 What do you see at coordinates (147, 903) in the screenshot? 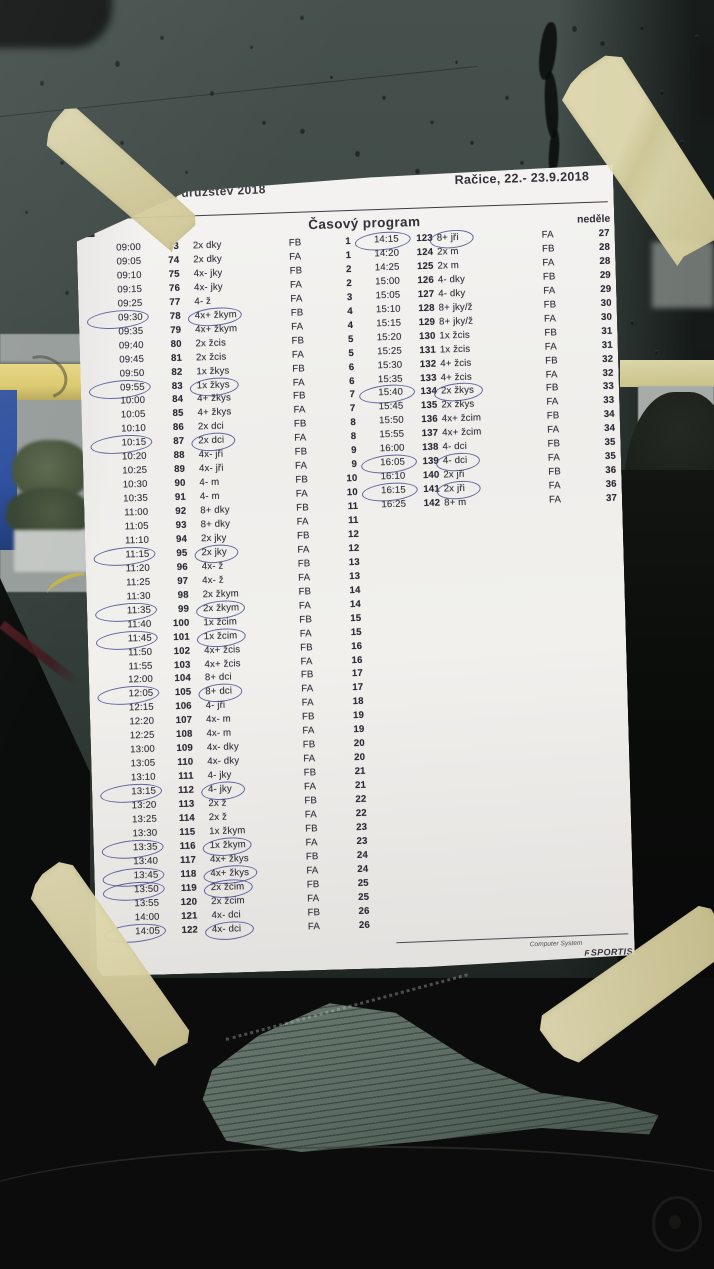
I see `time-cell: 13:55` at bounding box center [147, 903].